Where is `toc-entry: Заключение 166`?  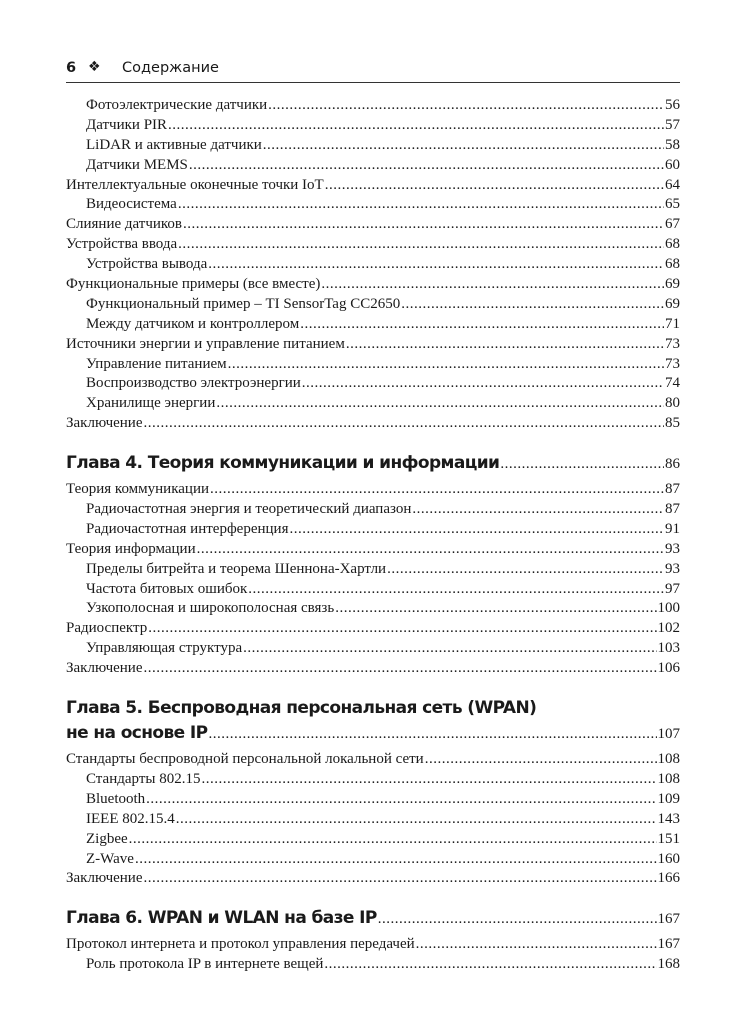
toc-entry: Заключение 166 is located at coordinates (373, 879).